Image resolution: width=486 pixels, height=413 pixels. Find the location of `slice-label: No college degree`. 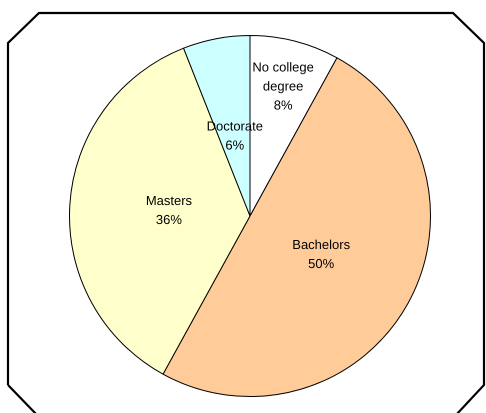

slice-label: No college degree is located at coordinates (283, 77).